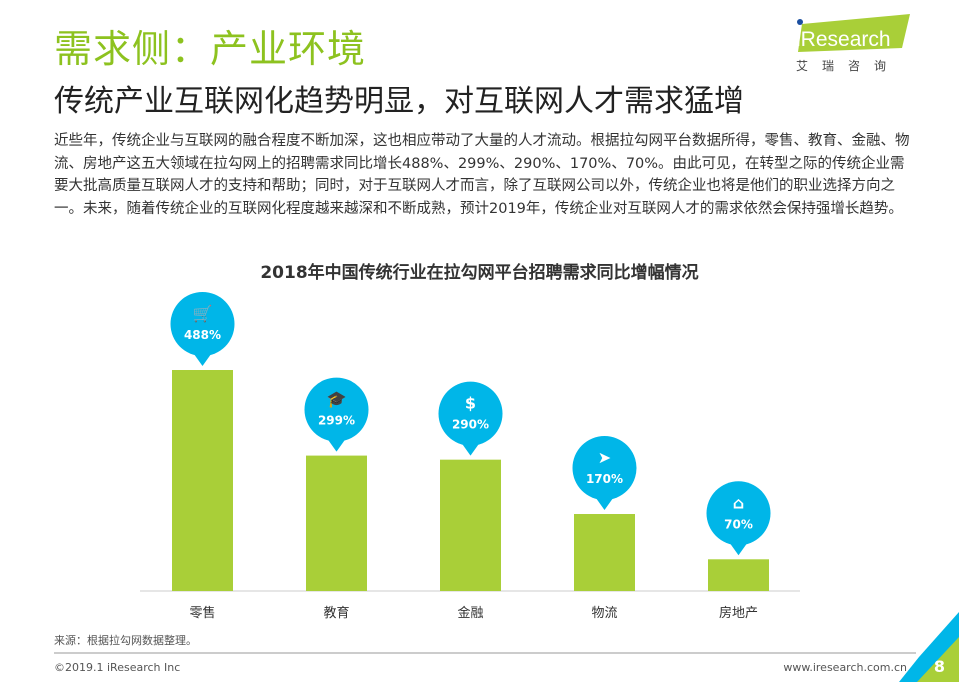 Image resolution: width=959 pixels, height=682 pixels. What do you see at coordinates (929, 647) in the screenshot?
I see `corner-decoration` at bounding box center [929, 647].